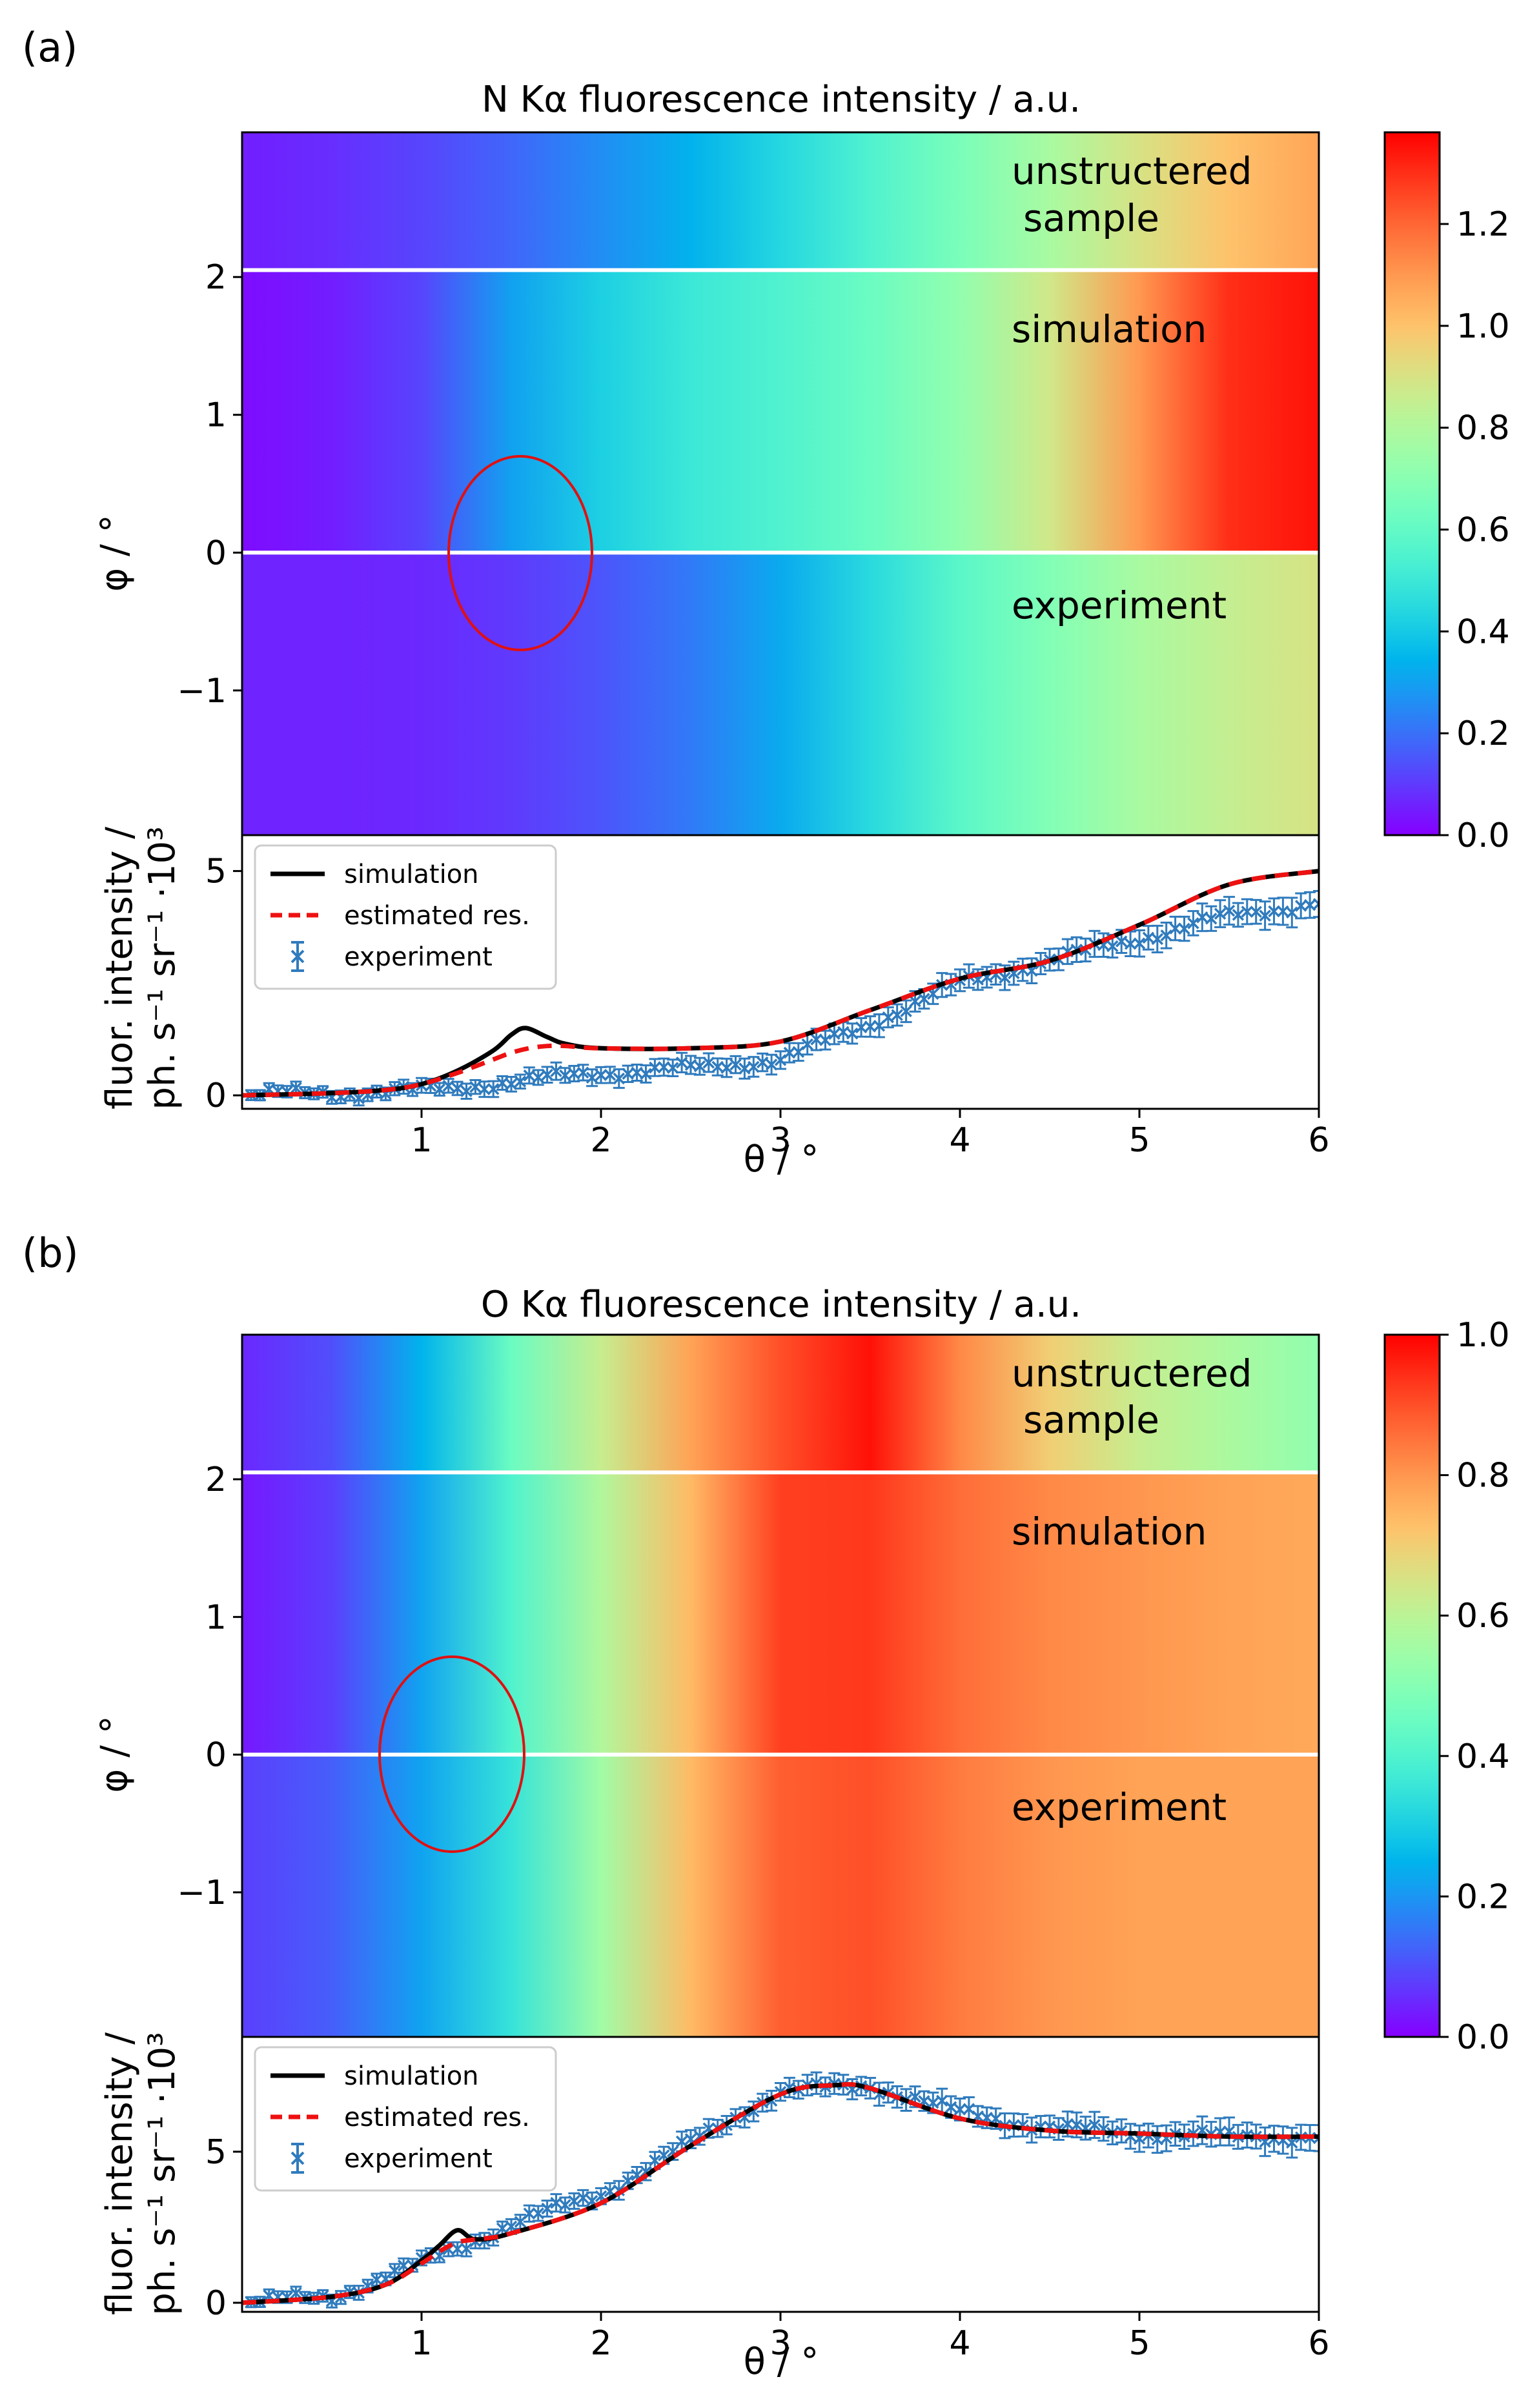  Describe the element at coordinates (781, 1159) in the screenshot. I see `panel-a-theta-label: θ / °` at that location.